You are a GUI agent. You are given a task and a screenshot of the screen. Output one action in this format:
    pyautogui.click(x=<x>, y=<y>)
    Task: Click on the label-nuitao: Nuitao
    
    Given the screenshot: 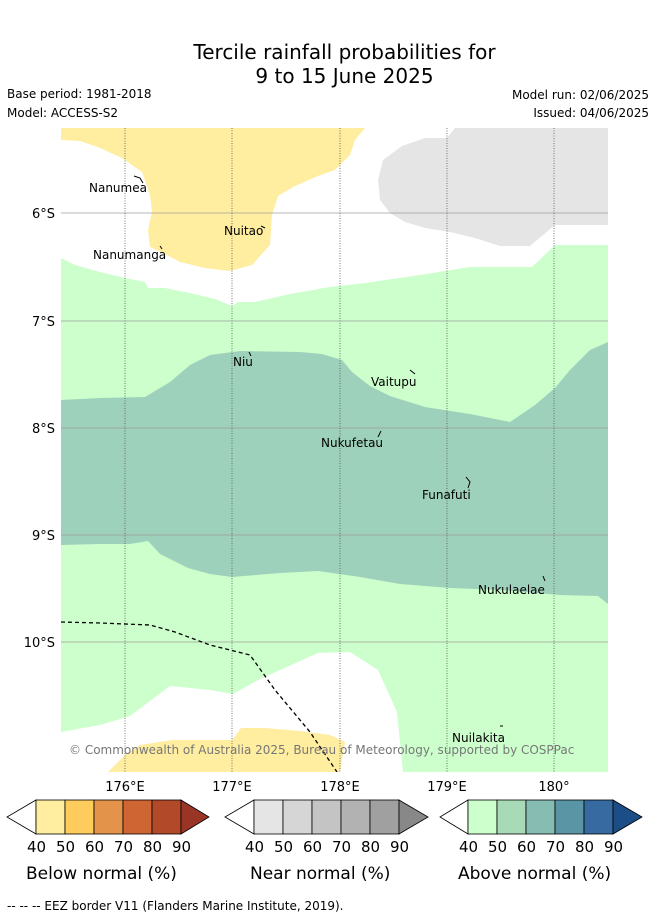 What is the action you would take?
    pyautogui.click(x=243, y=231)
    